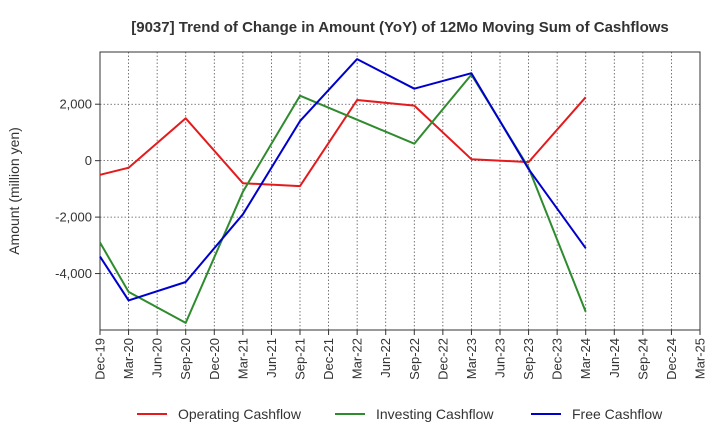 The width and height of the screenshot is (720, 440). I want to click on y-tick-label: -4,000, so click(73, 273).